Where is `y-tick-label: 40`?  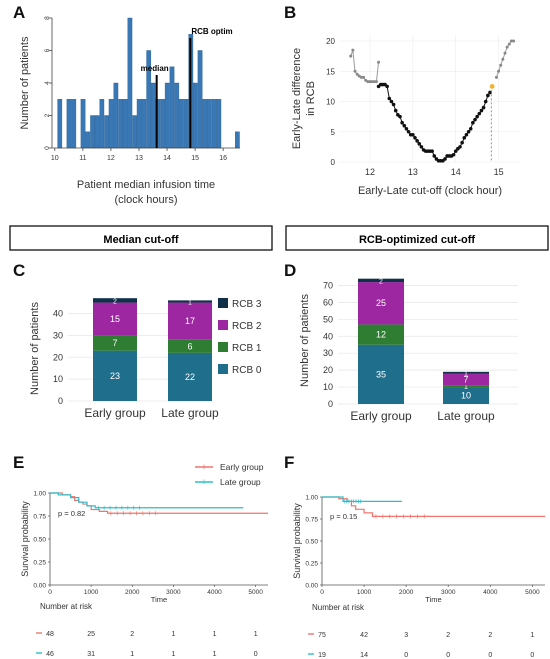 y-tick-label: 40 is located at coordinates (328, 336).